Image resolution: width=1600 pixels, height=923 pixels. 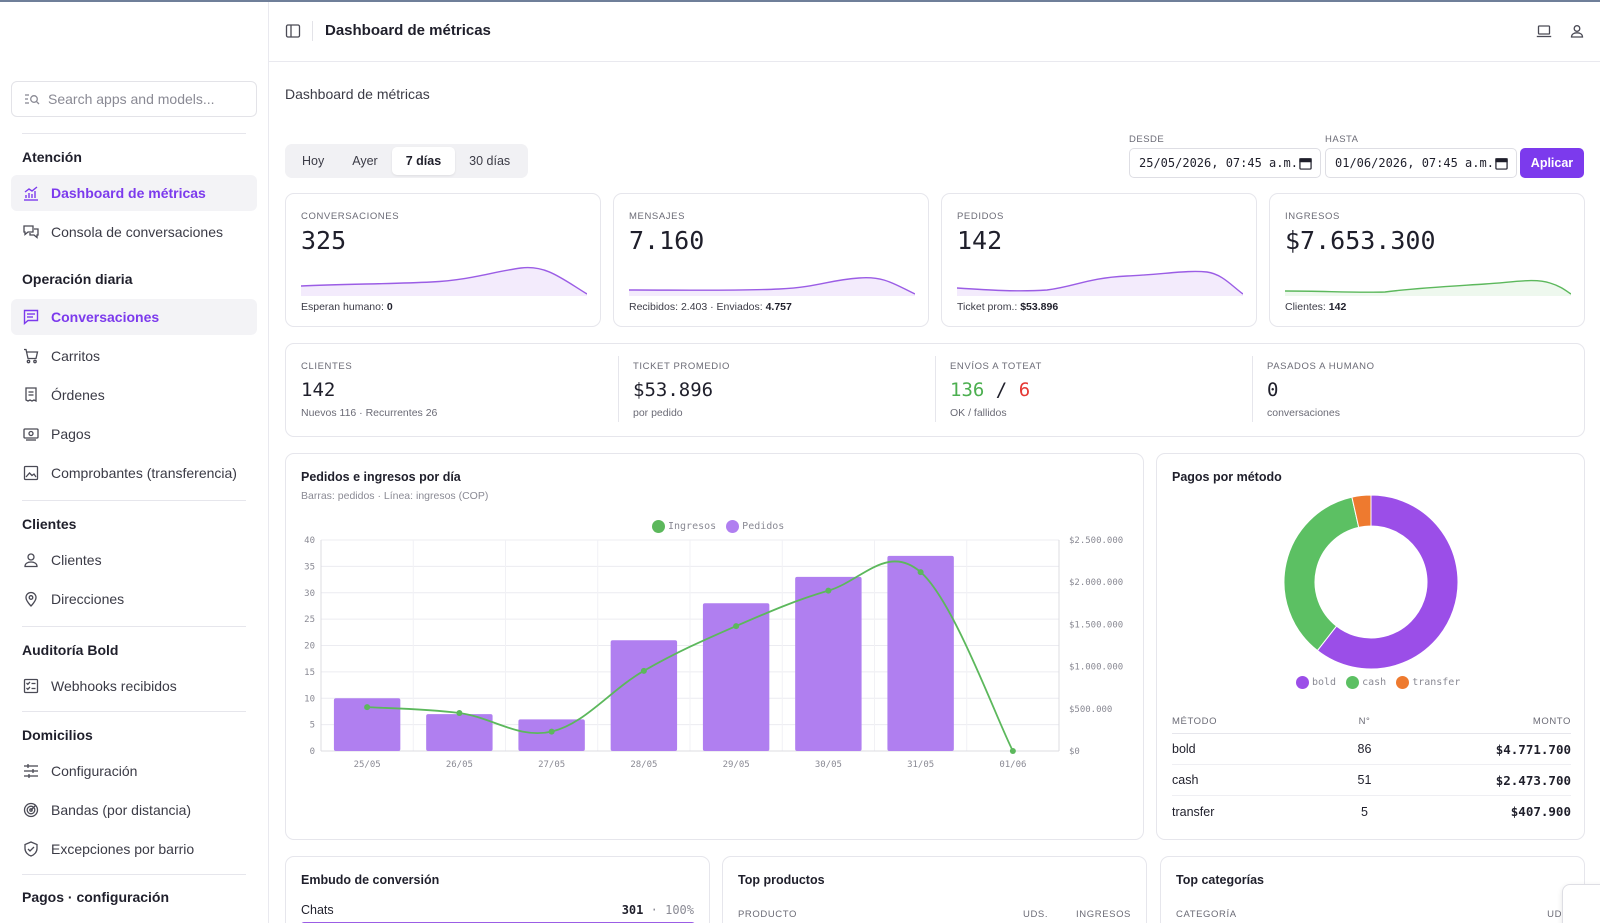 I want to click on sidebar-item-carritos: Carritos, so click(x=134, y=356).